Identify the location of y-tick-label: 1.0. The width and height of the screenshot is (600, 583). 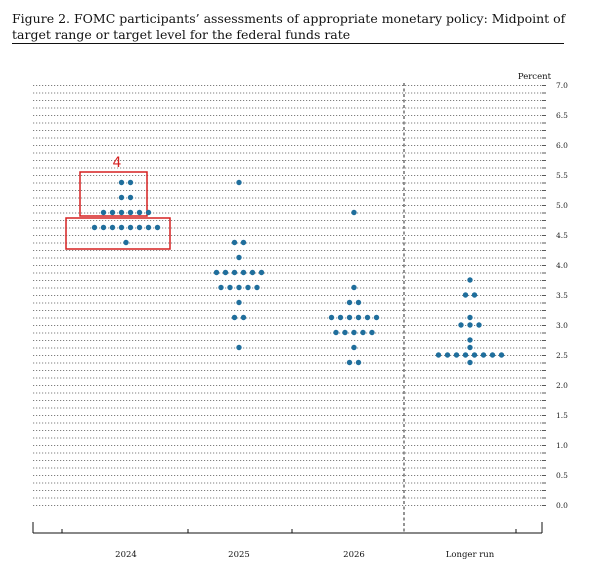
(562, 445).